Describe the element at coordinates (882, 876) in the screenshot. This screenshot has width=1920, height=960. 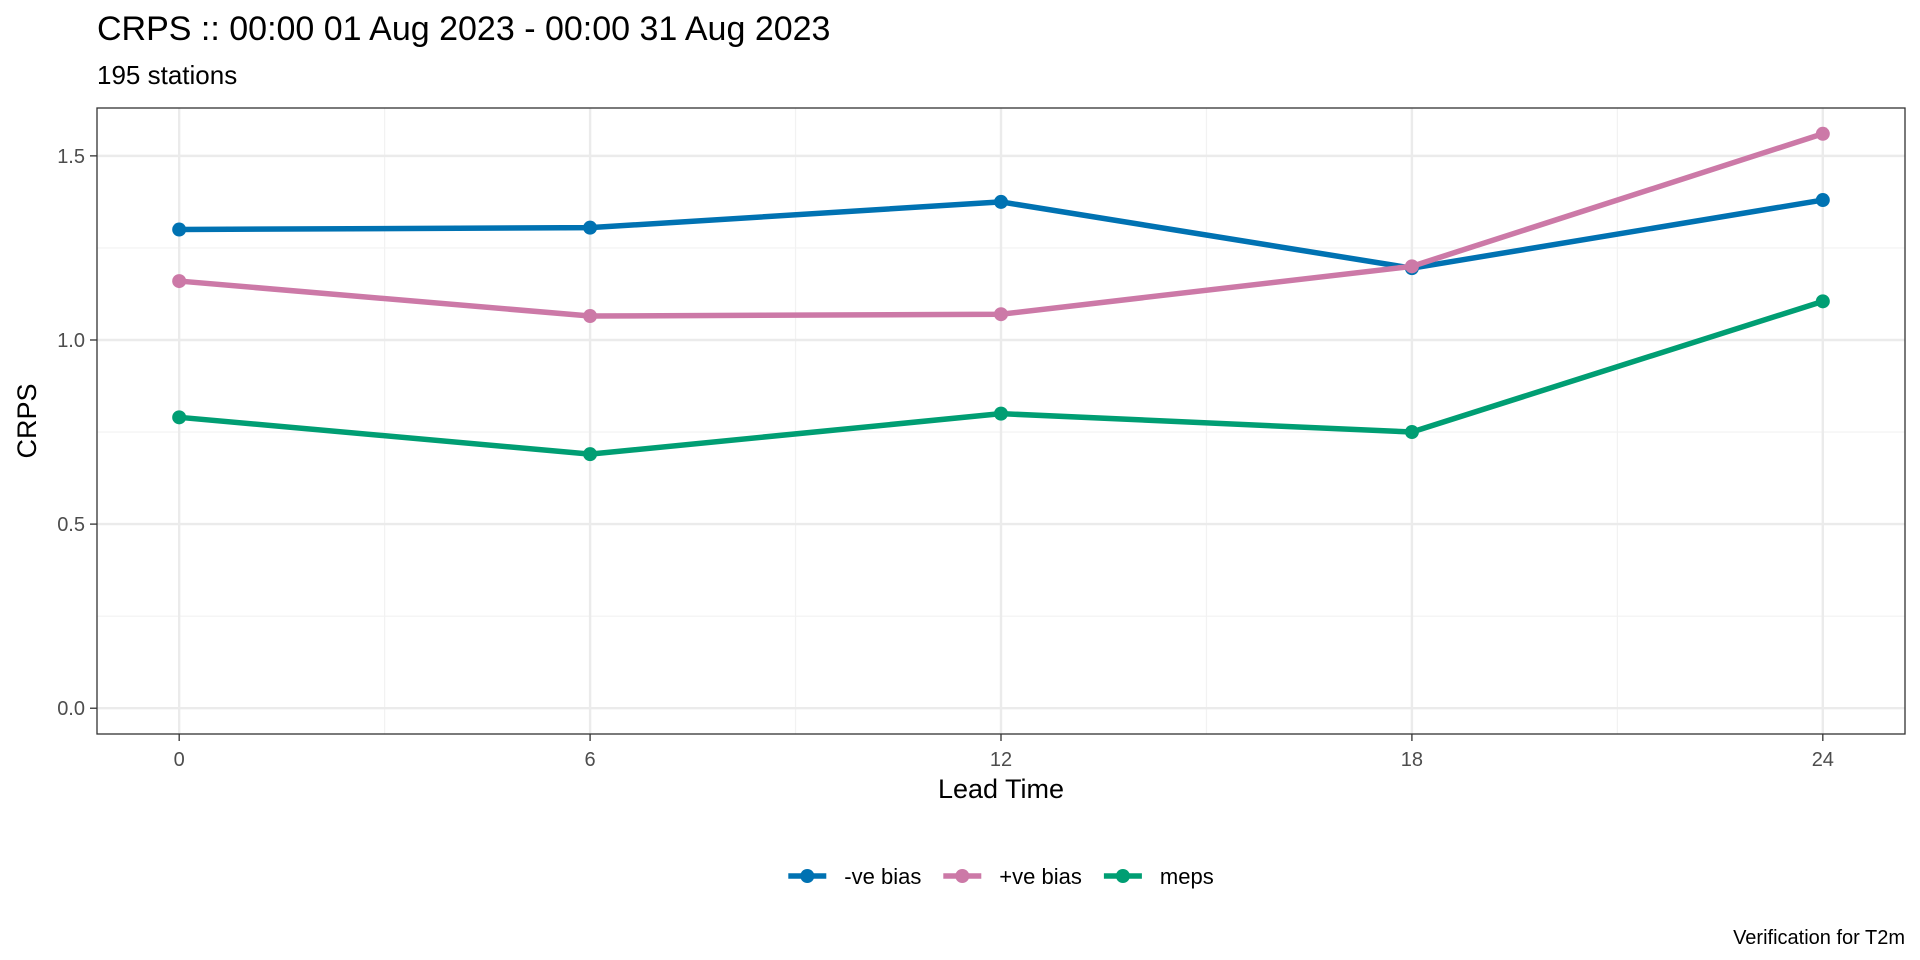
I see `legend-label: -ve bias` at that location.